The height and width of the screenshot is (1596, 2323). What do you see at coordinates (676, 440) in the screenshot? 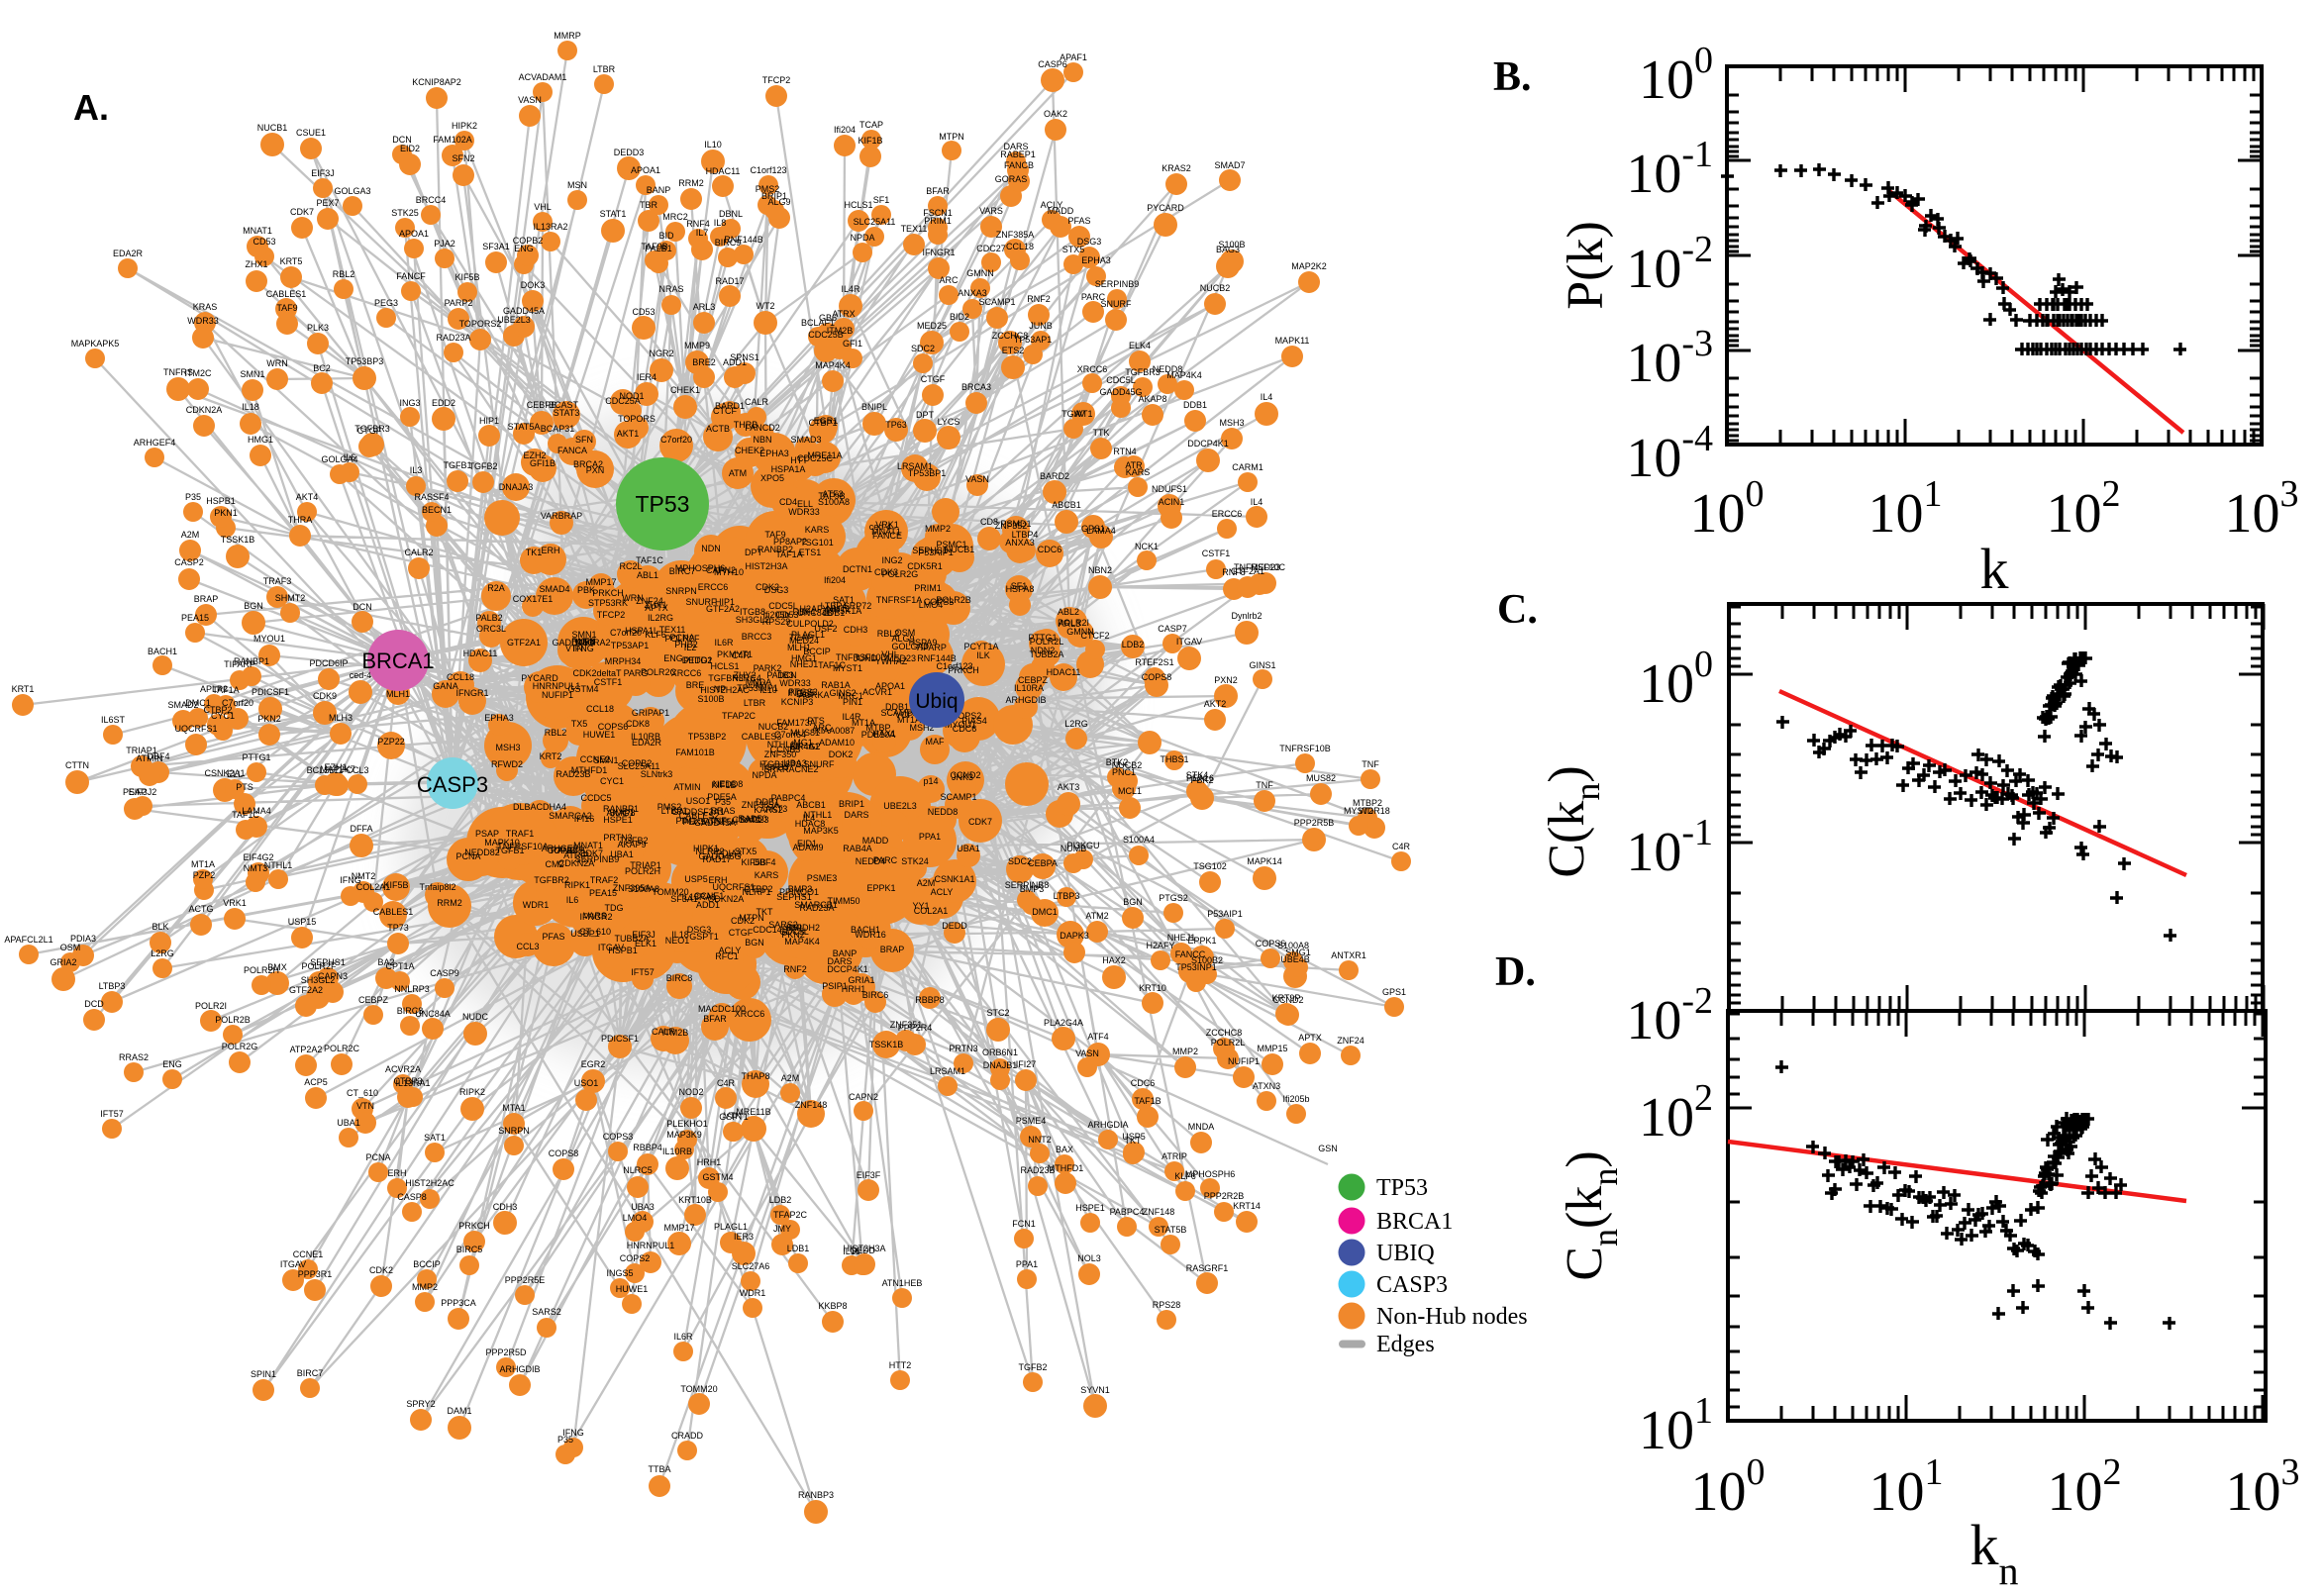
I see `svg-text: C7orf20` at bounding box center [676, 440].